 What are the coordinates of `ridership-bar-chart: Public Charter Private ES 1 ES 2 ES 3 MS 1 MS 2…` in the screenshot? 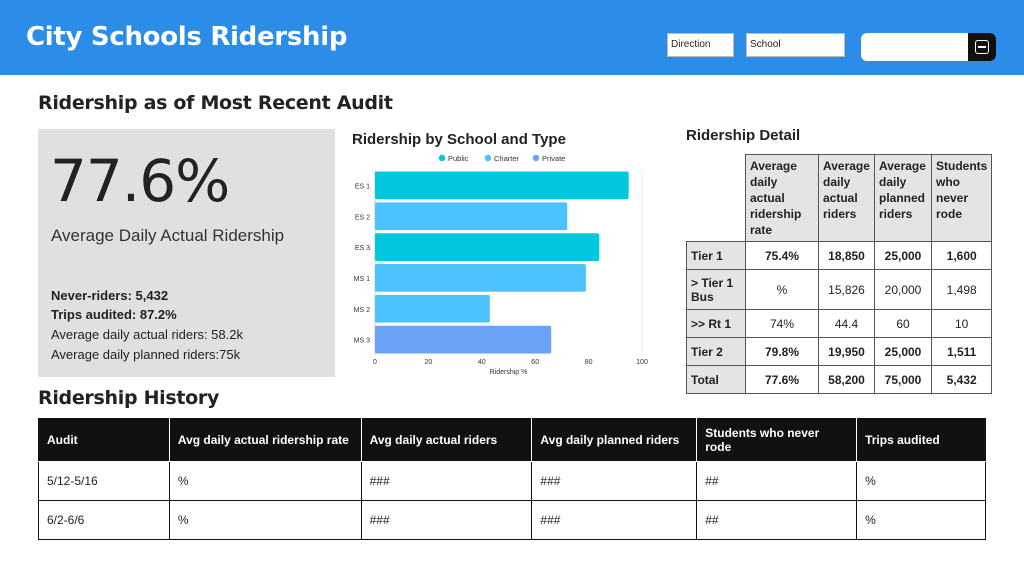 It's located at (501, 265).